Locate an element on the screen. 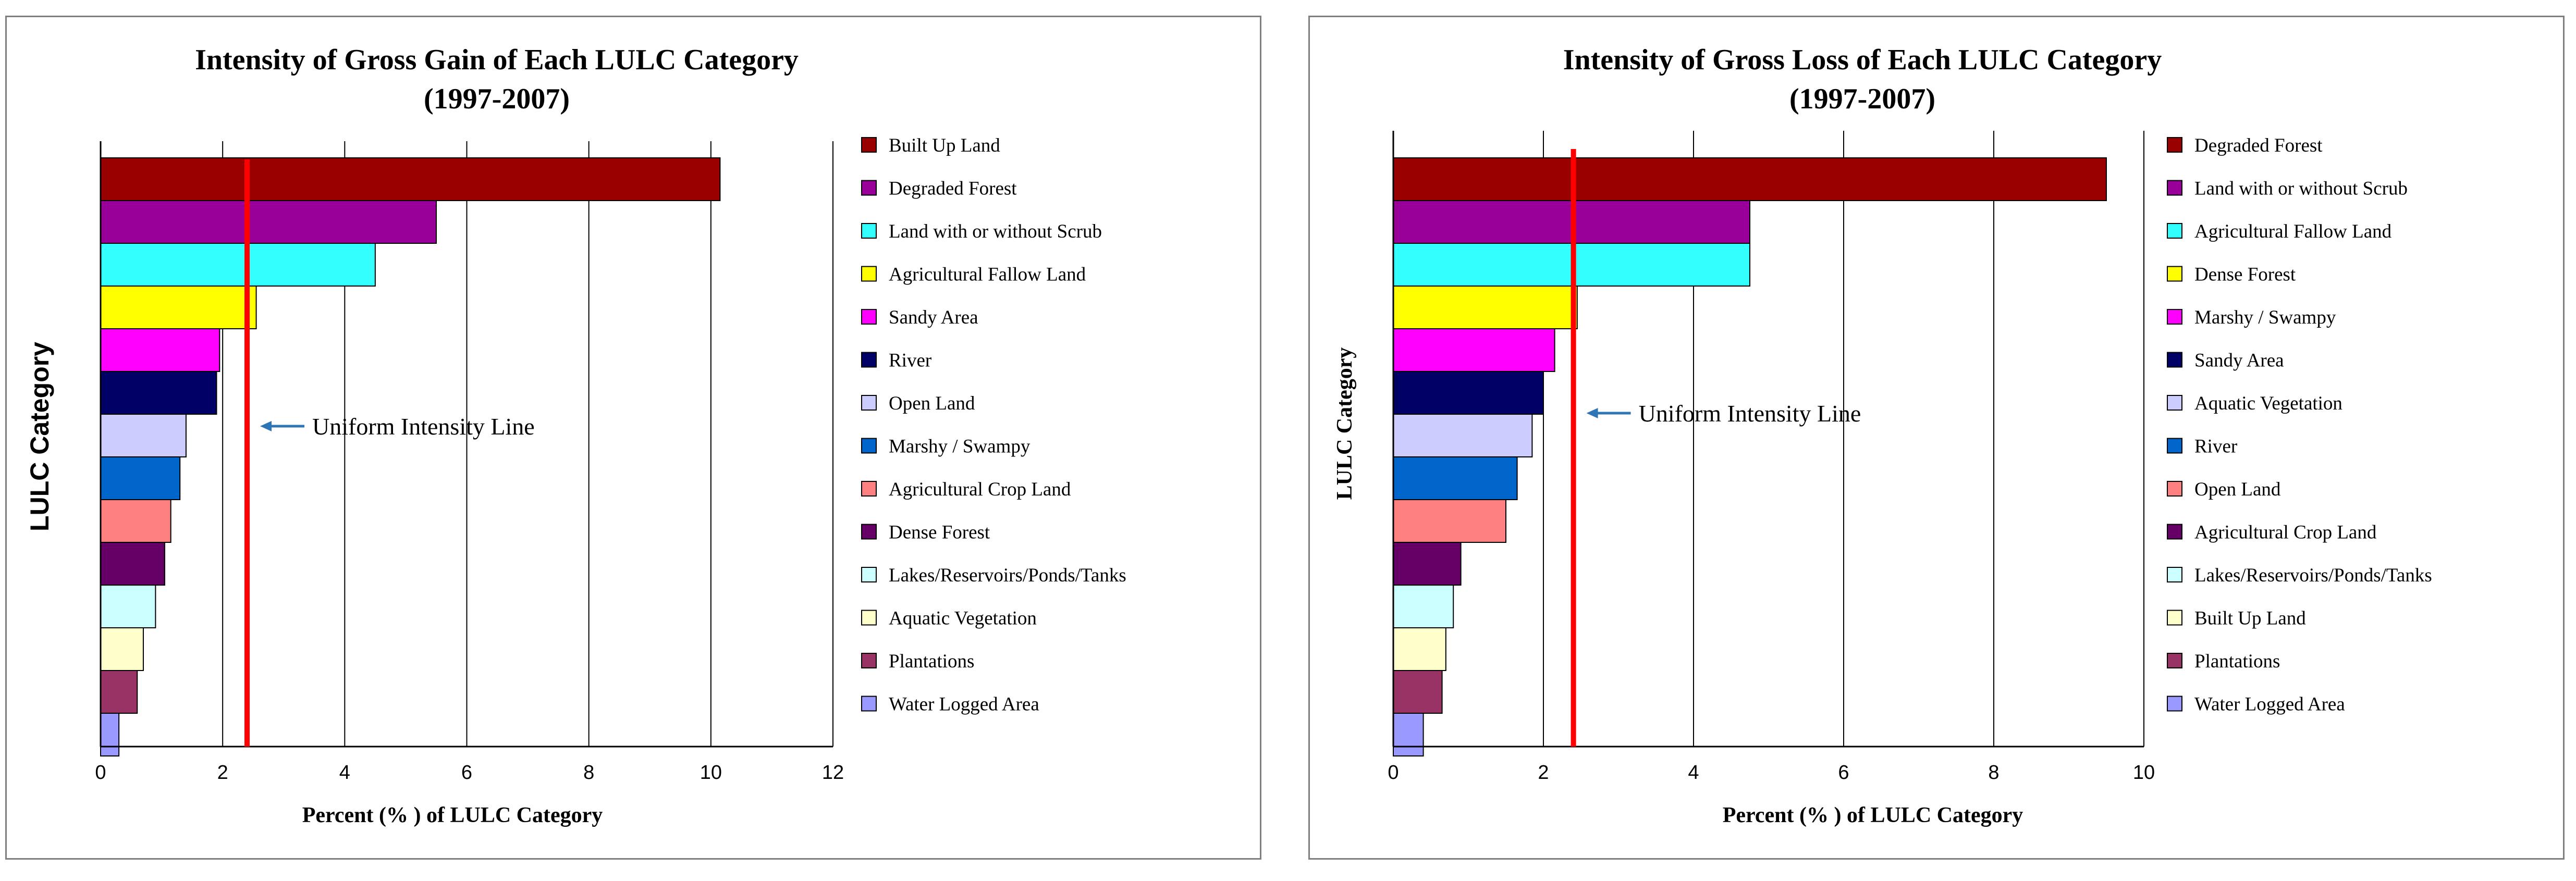 The image size is (2576, 881). chart-subtitle: (1997-2007) is located at coordinates (1862, 99).